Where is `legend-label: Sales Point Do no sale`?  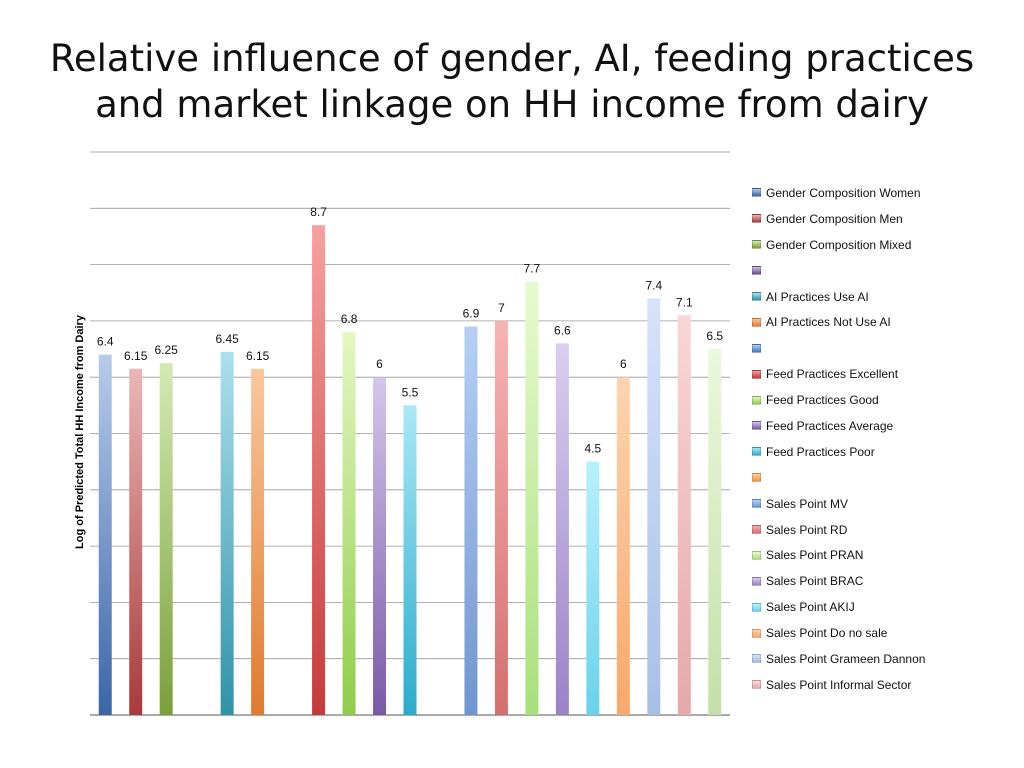 legend-label: Sales Point Do no sale is located at coordinates (827, 633).